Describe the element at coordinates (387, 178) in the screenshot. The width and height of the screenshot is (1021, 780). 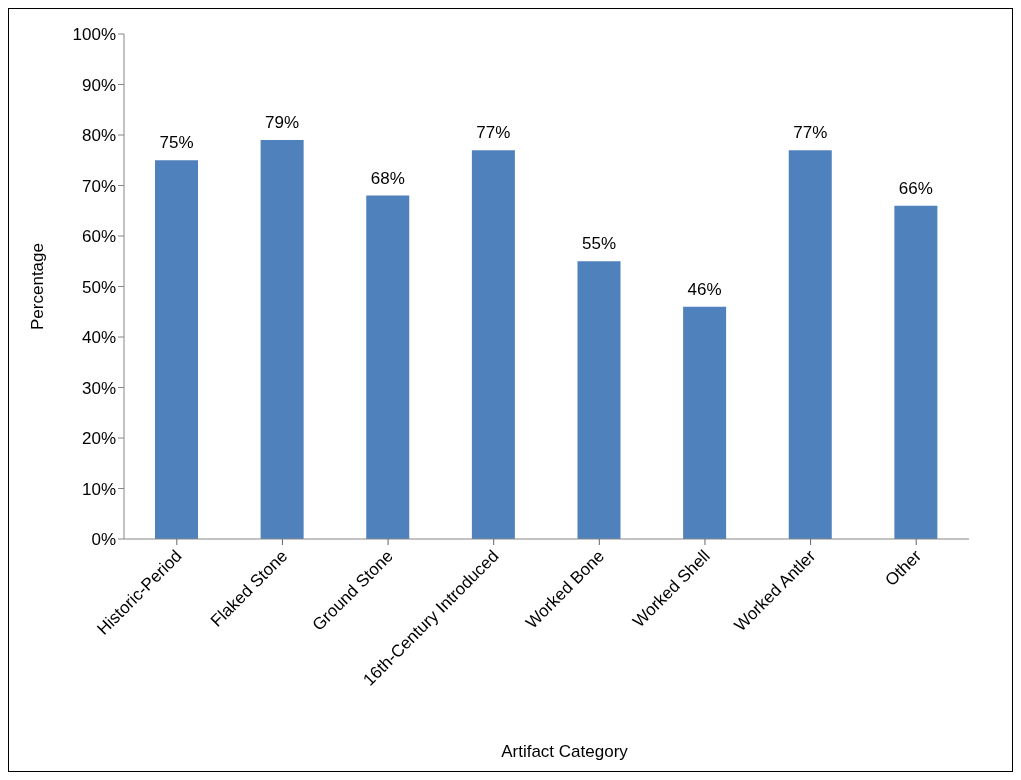
I see `data-label: 68%` at that location.